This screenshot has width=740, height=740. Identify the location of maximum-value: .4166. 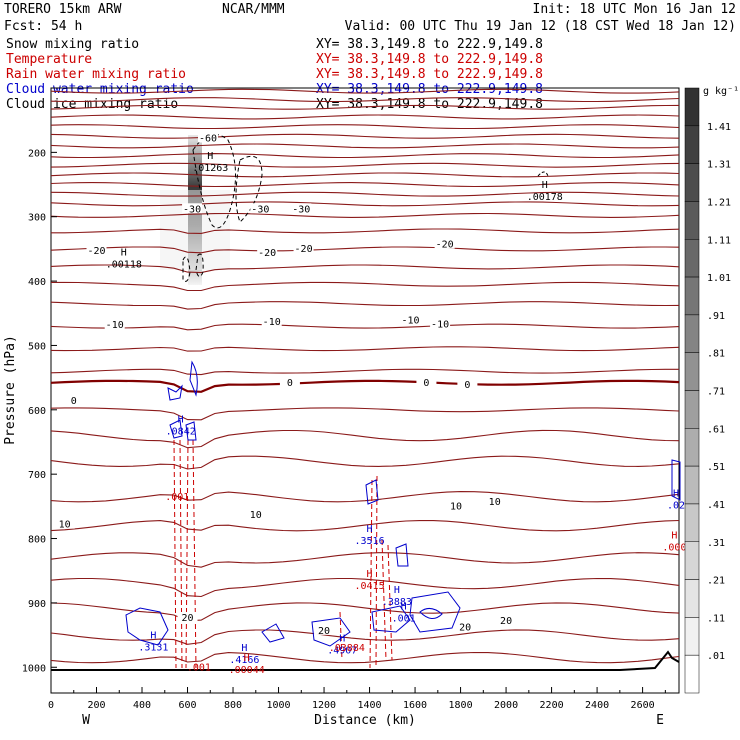
(244, 660).